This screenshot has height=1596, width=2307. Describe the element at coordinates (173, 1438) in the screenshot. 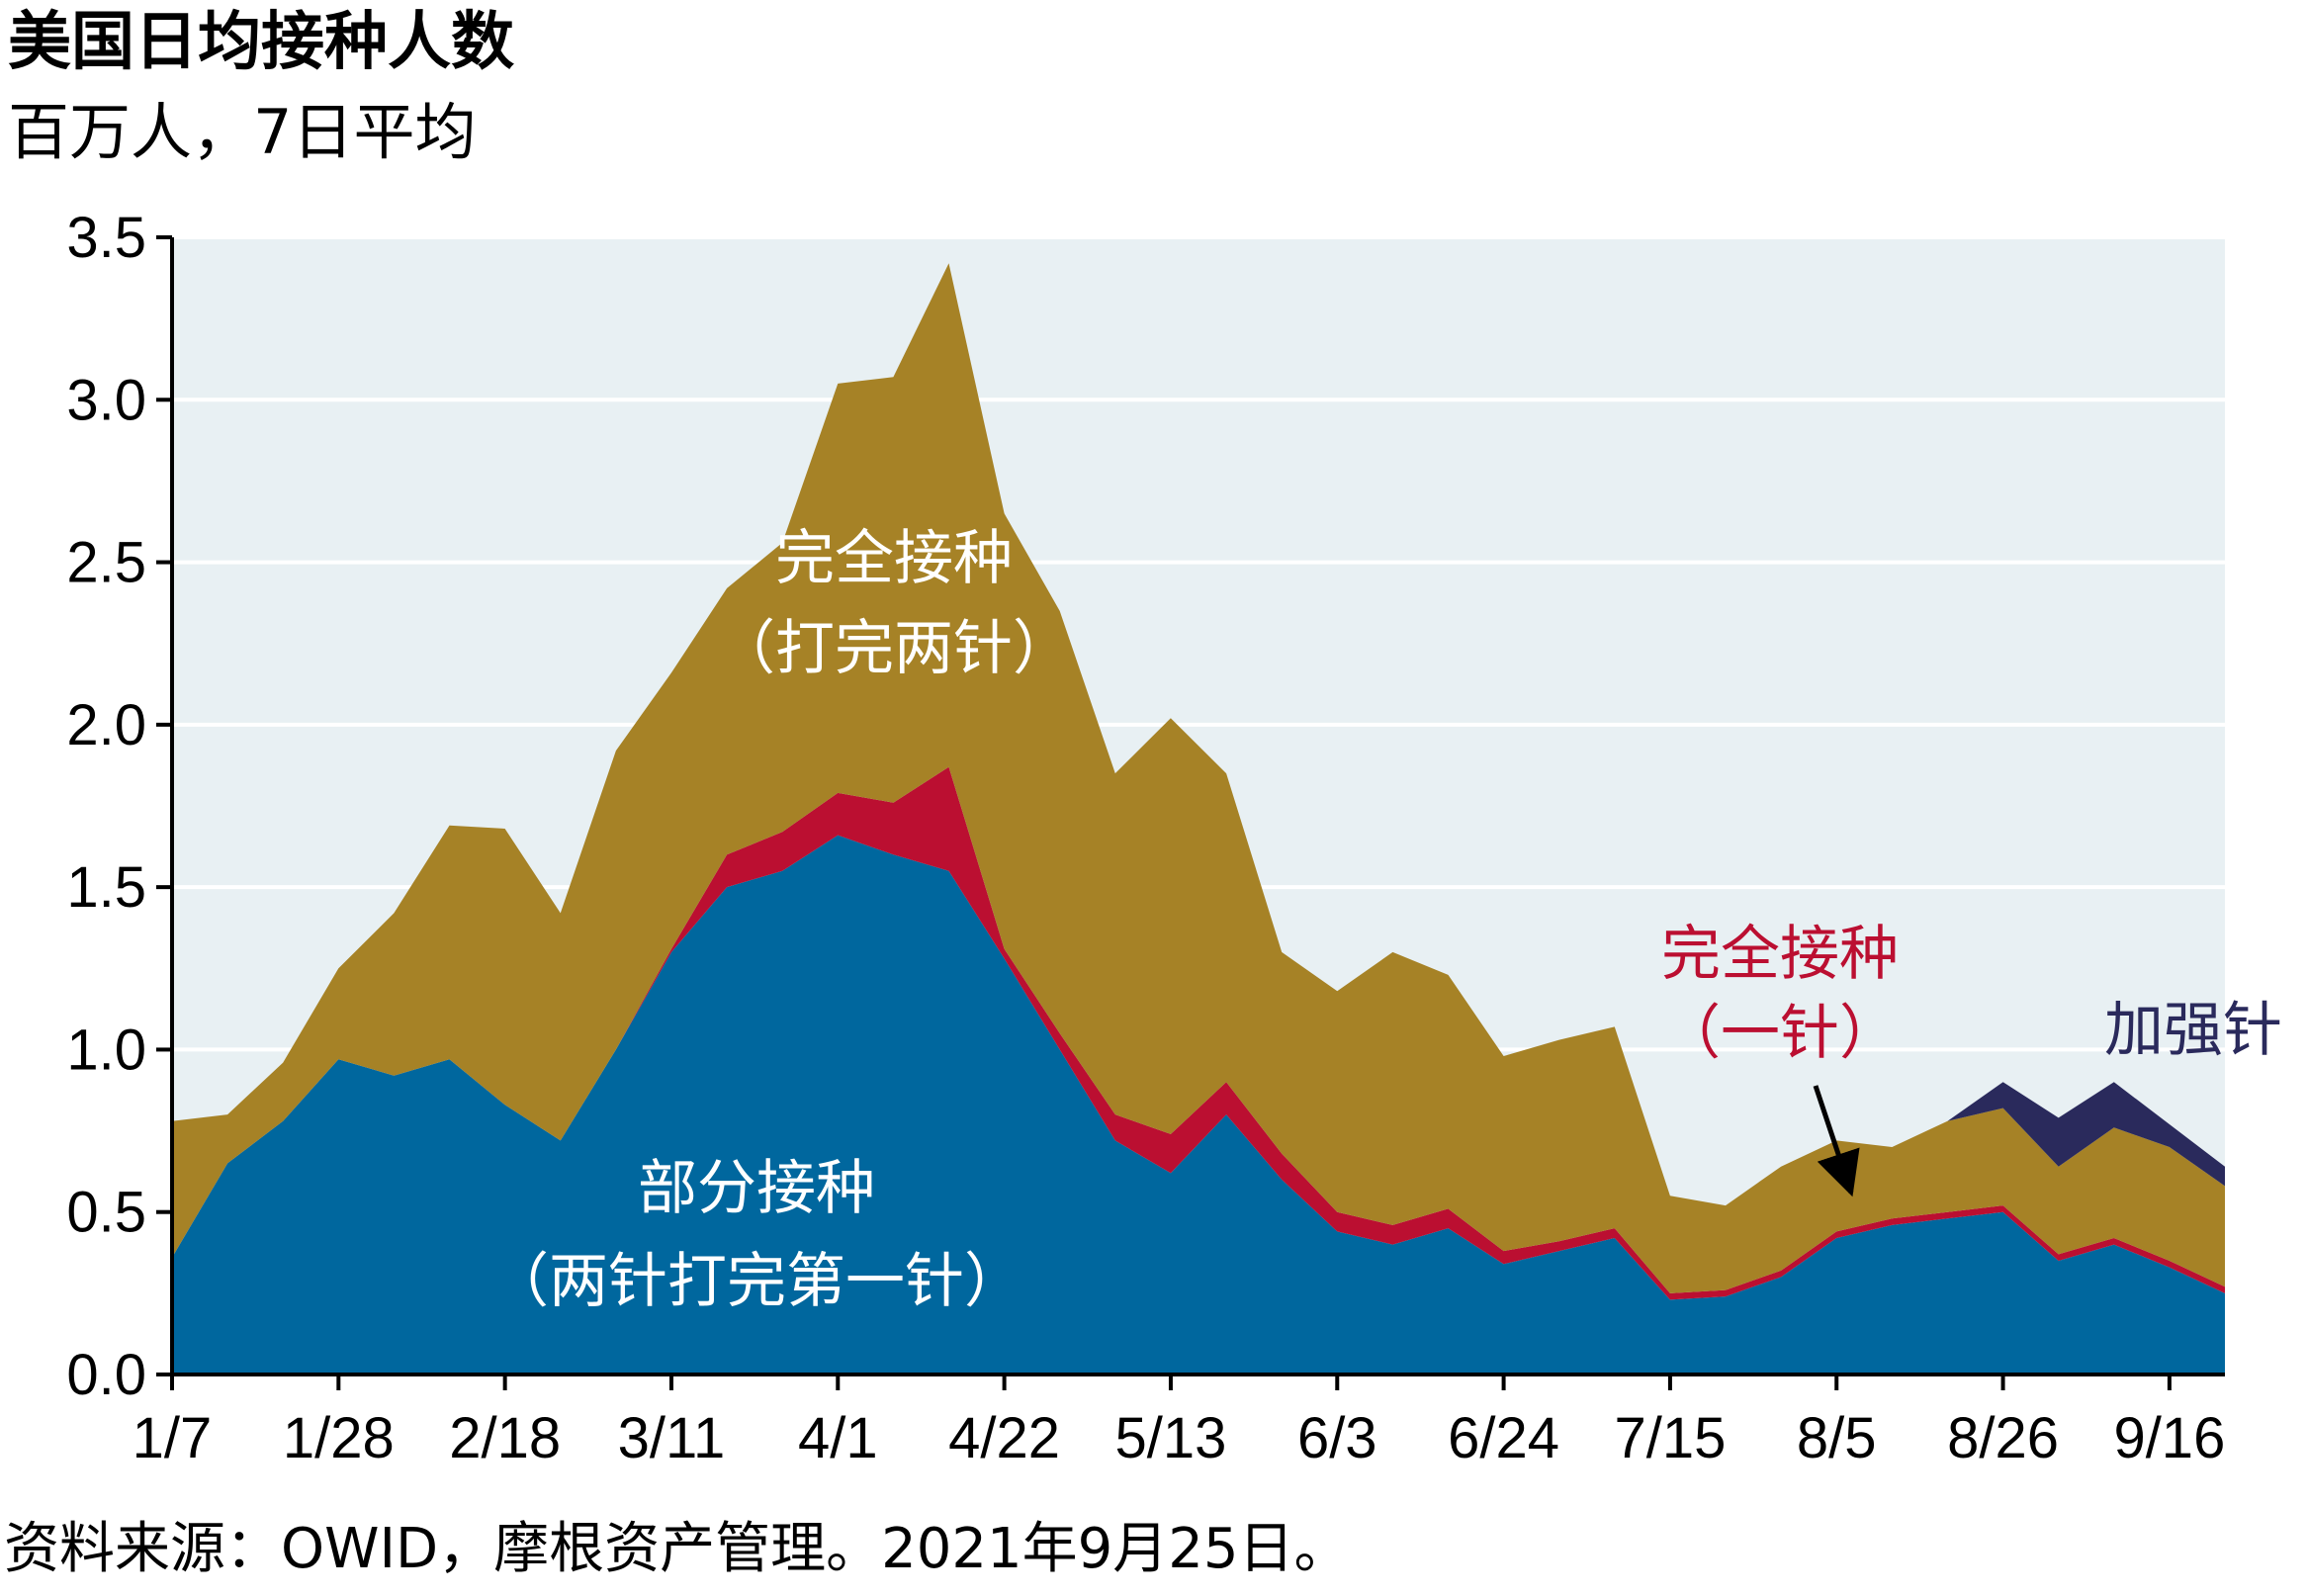

I see `x-tick-label: 1/7` at that location.